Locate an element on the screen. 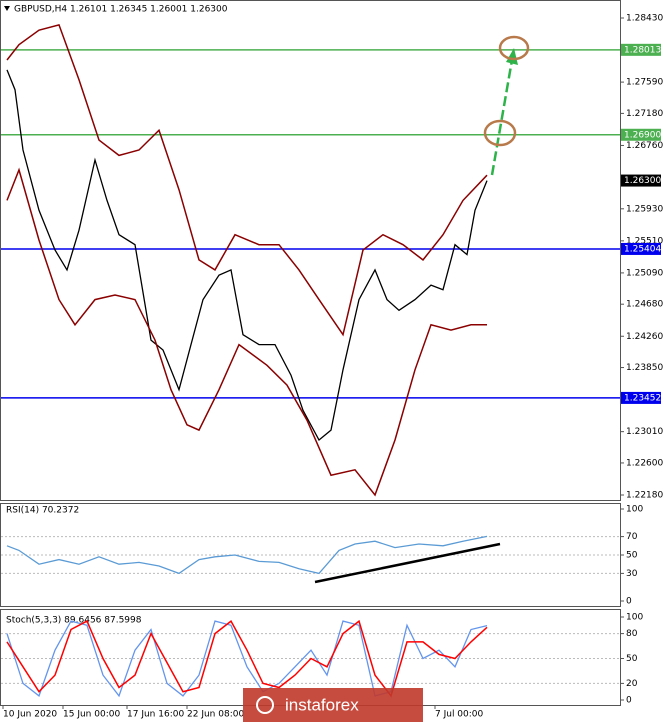  x-tick-label: 7 Jul 00:00 is located at coordinates (459, 715).